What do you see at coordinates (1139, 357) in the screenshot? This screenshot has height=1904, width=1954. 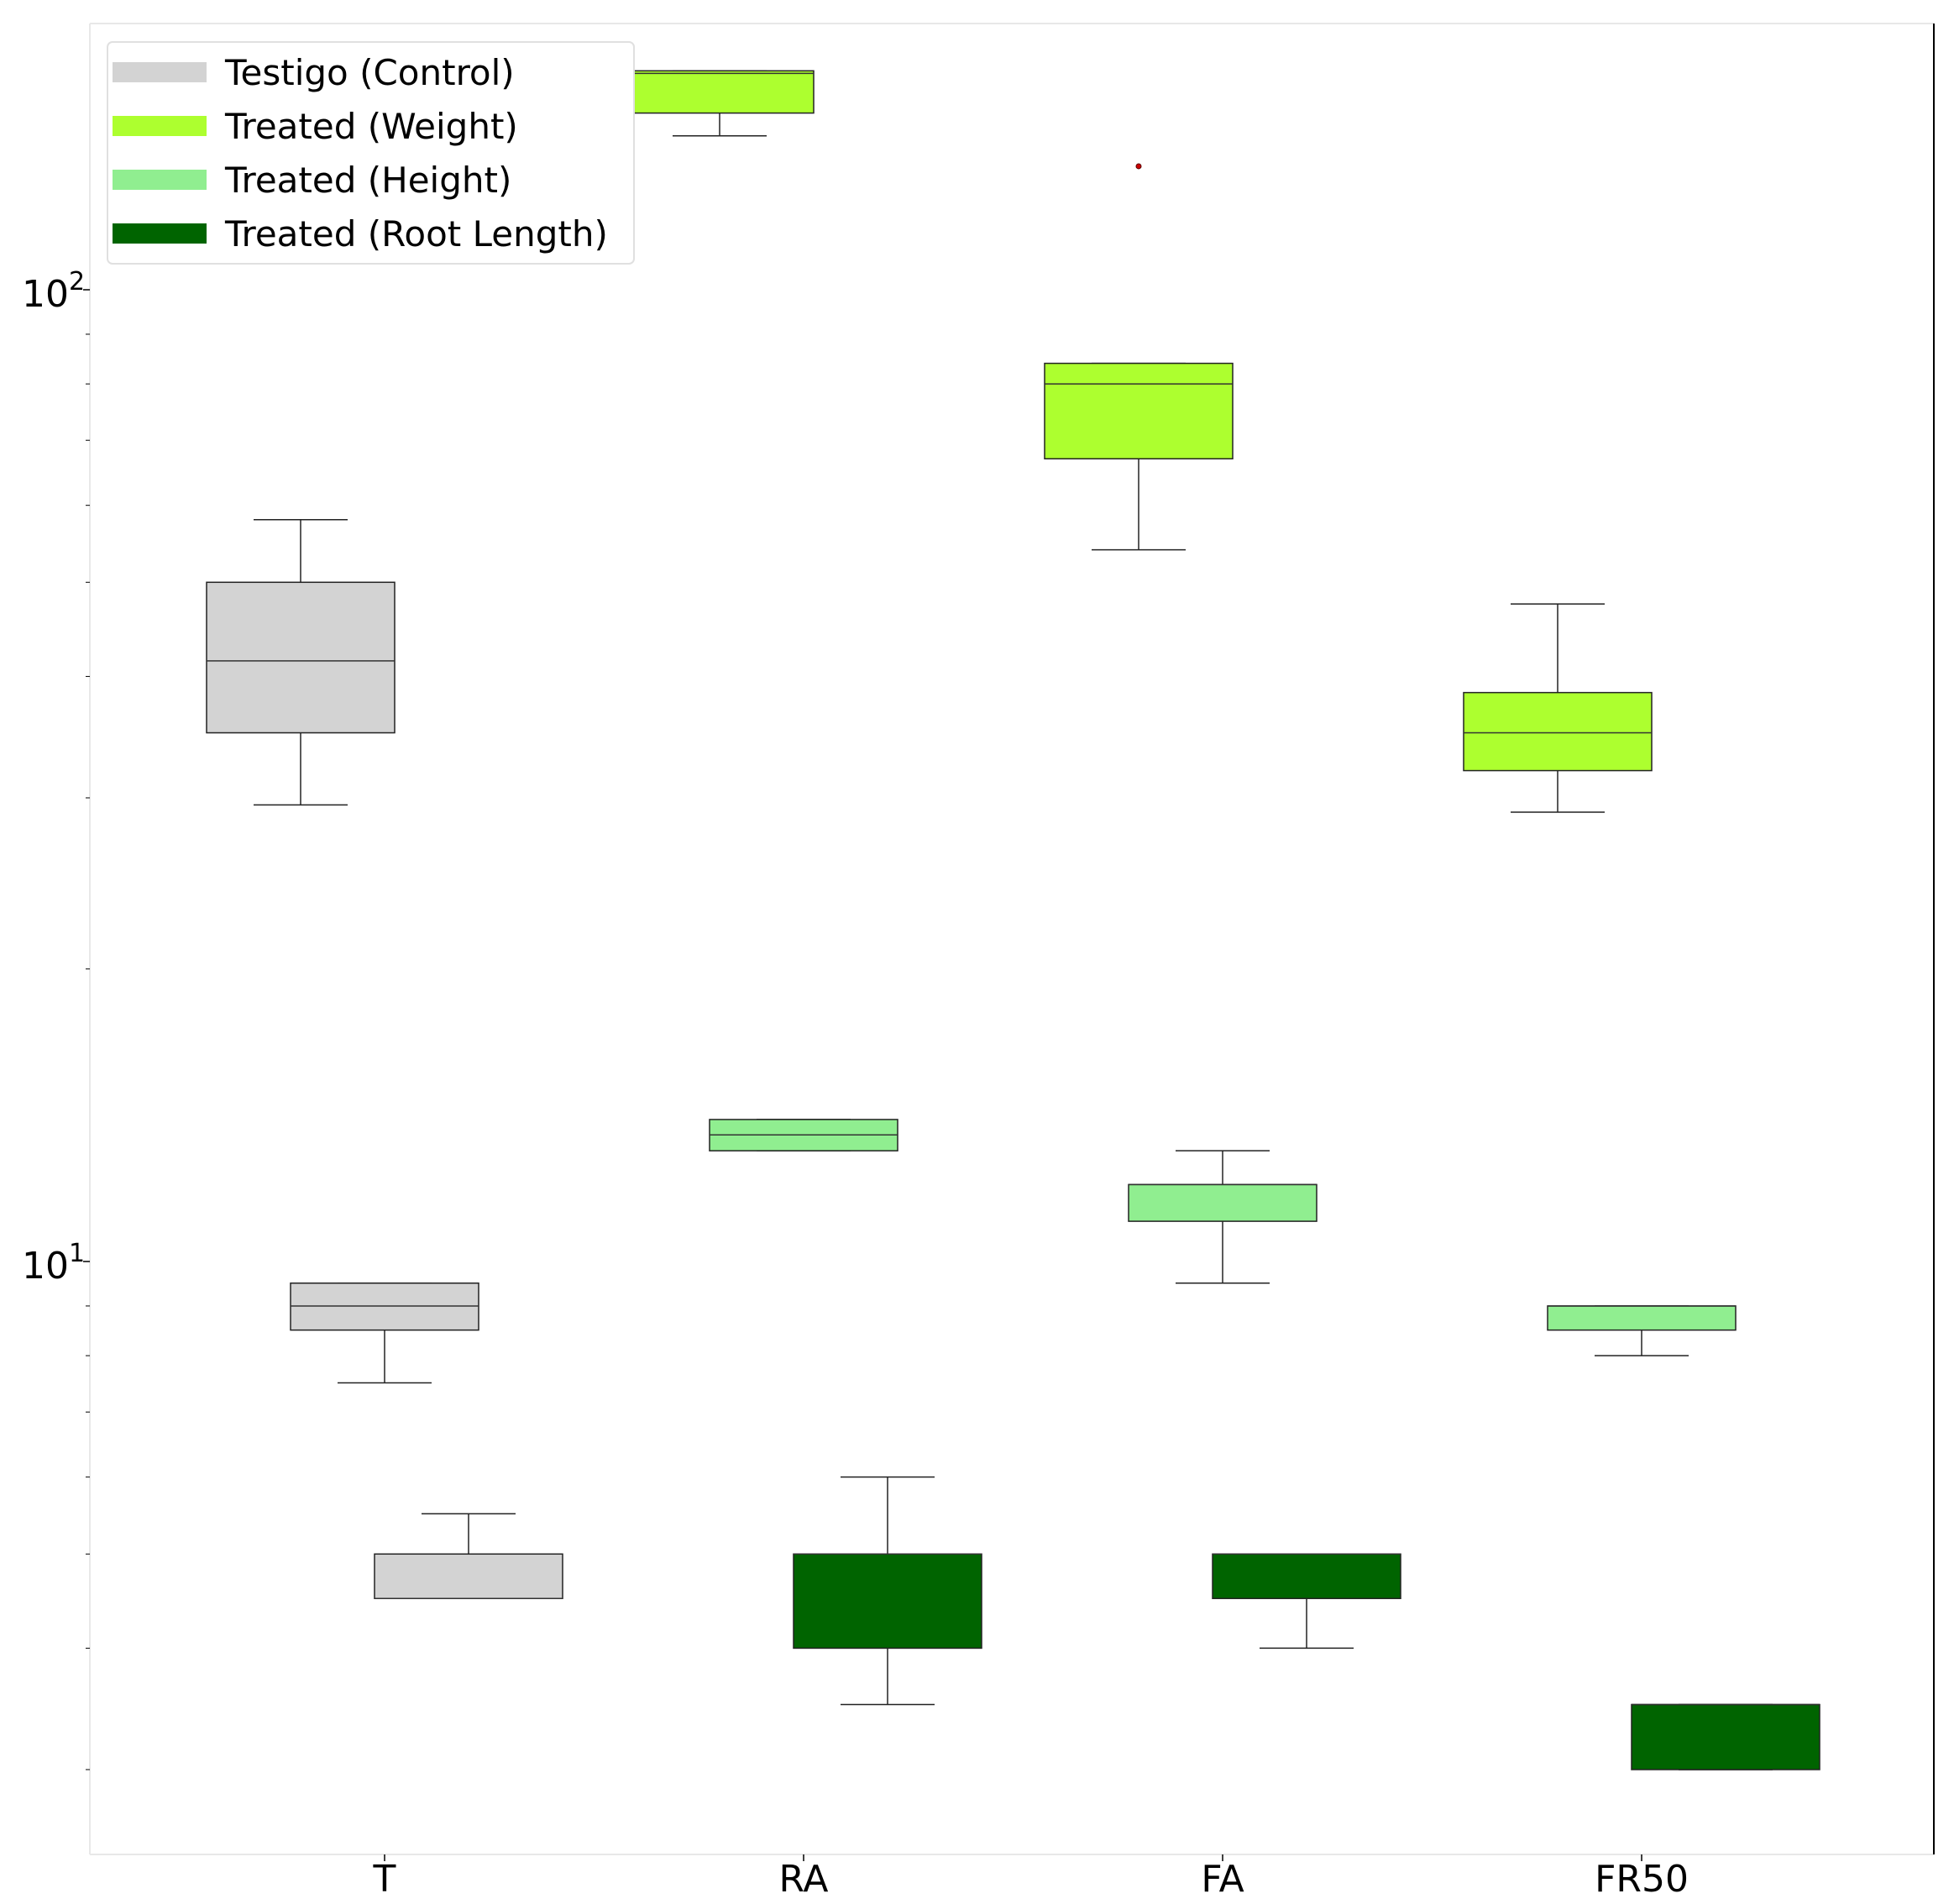 I see `box-fa-treated-weight-` at bounding box center [1139, 357].